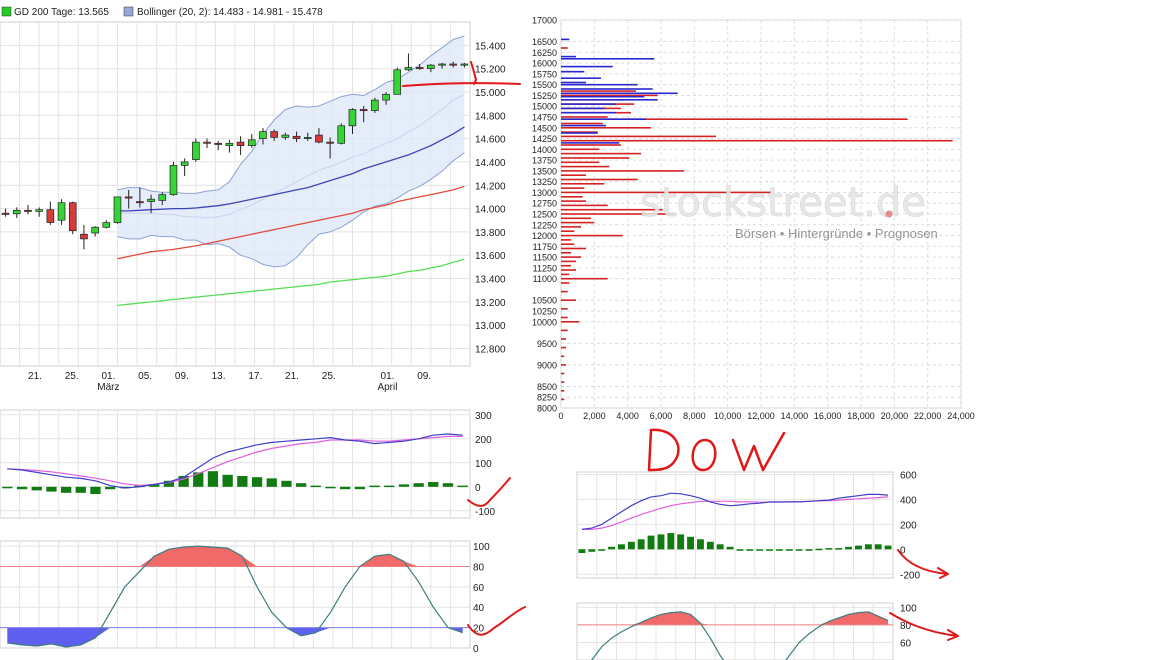 This screenshot has width=1171, height=660. What do you see at coordinates (544, 301) in the screenshot?
I see `volume-profile-y-tick-label: 10500` at bounding box center [544, 301].